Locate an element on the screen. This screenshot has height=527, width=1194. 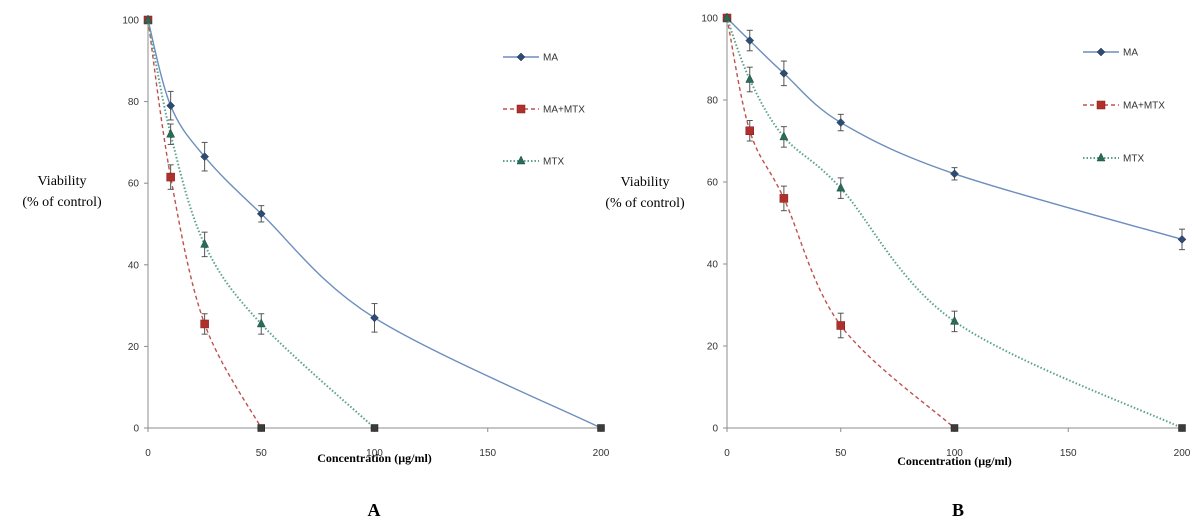
series-ma-mtx is located at coordinates (204, 223).